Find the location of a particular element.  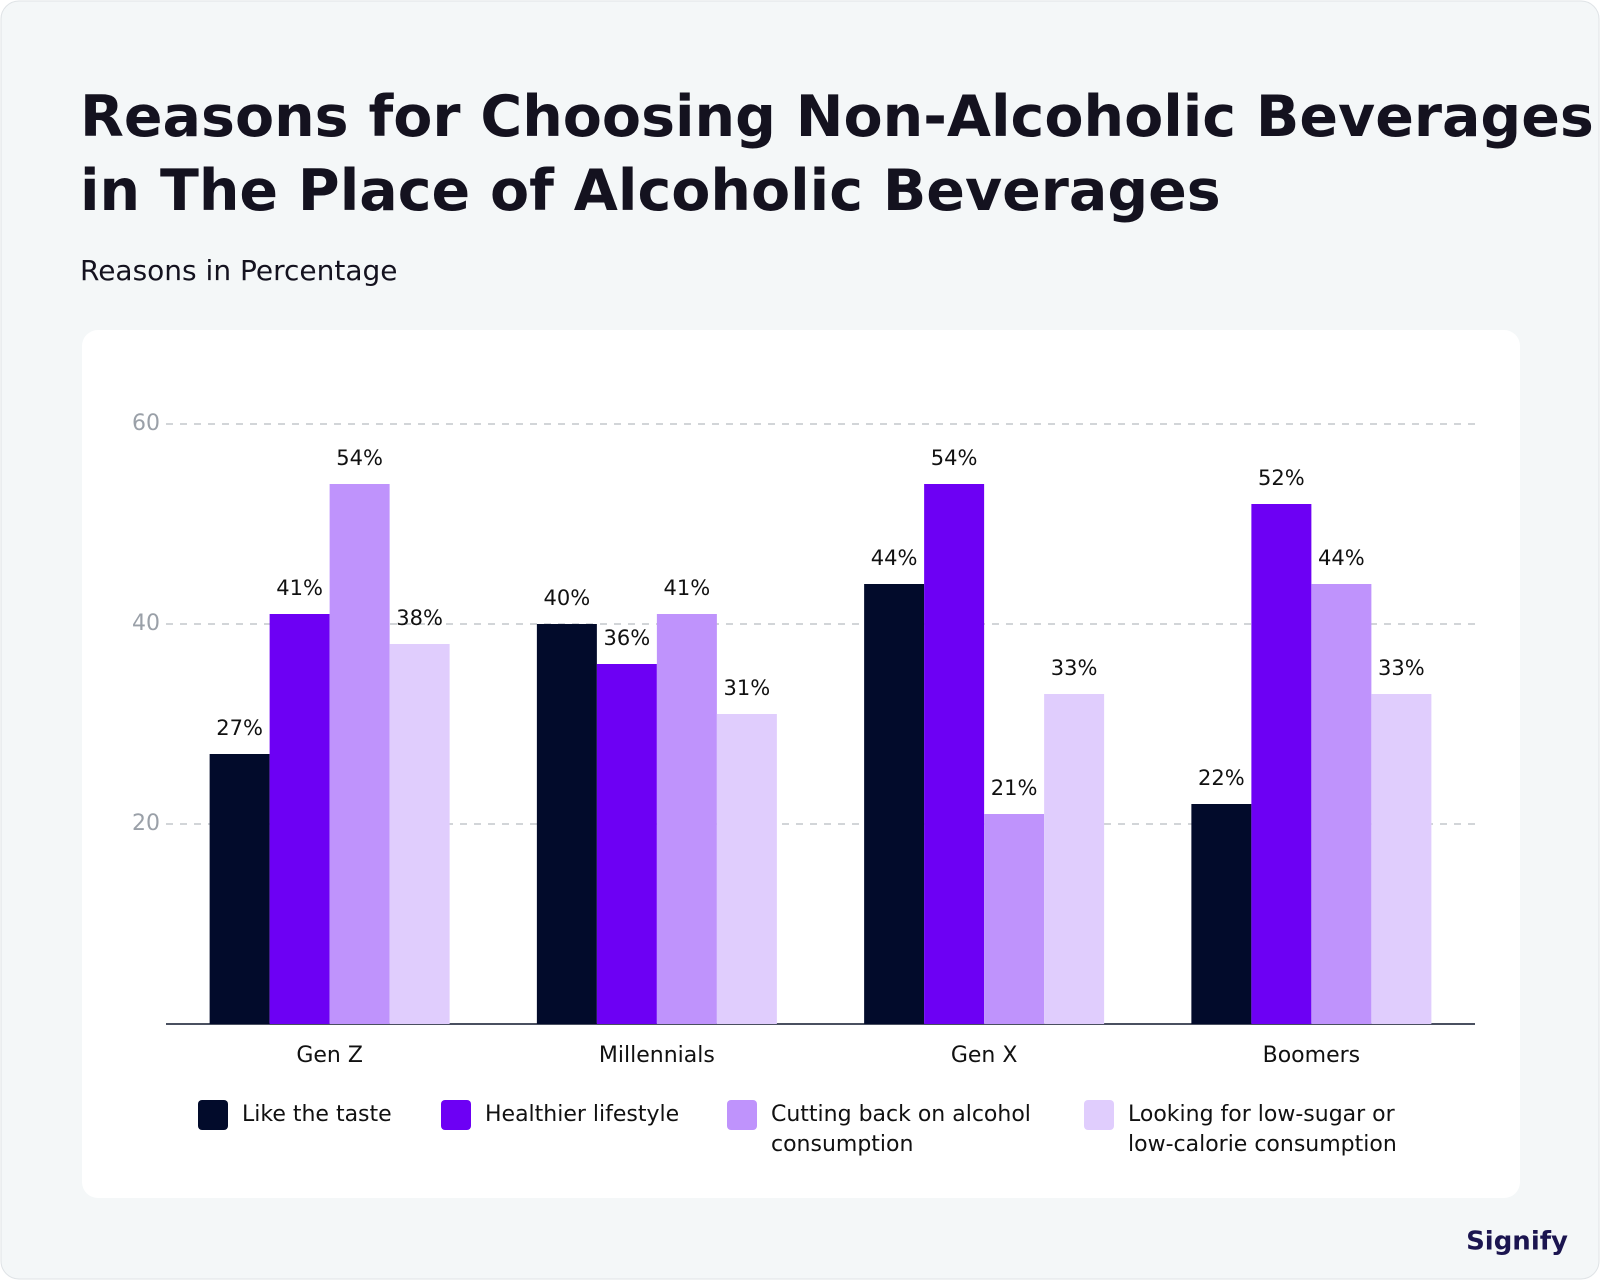

value-label: 22% is located at coordinates (1221, 778).